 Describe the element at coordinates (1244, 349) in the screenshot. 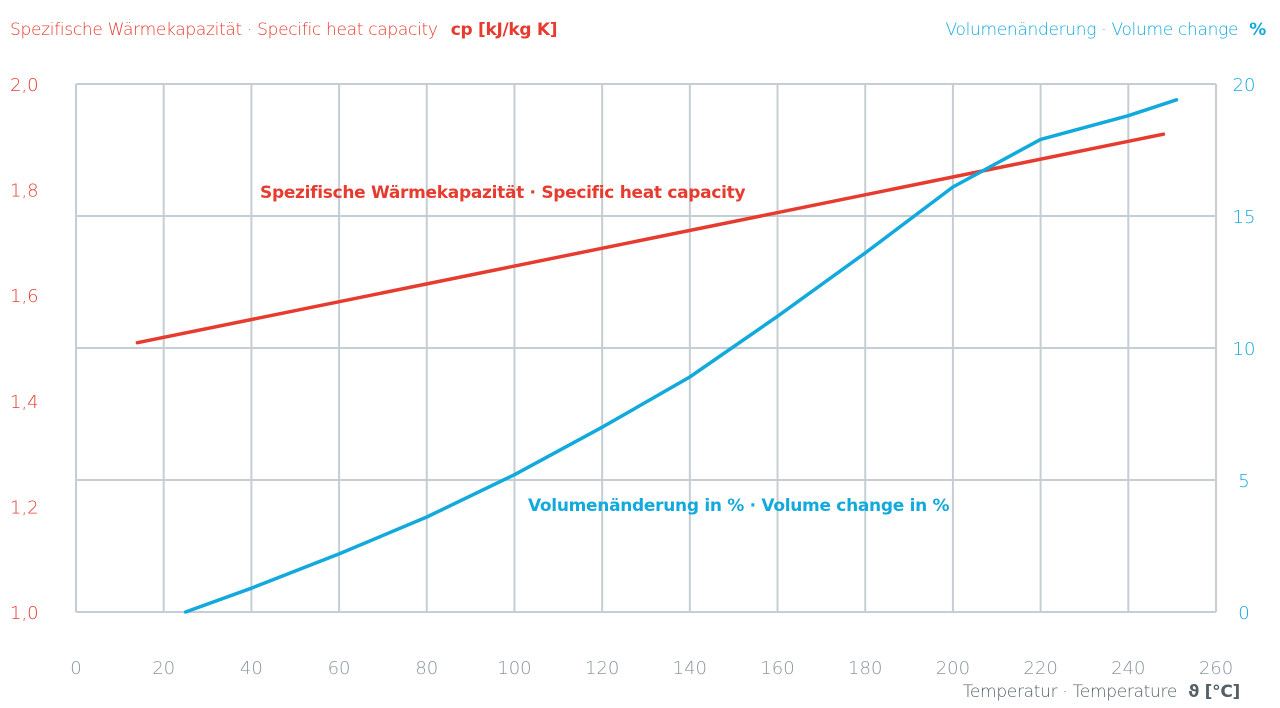

I see `y-right-tick-label: 10` at that location.